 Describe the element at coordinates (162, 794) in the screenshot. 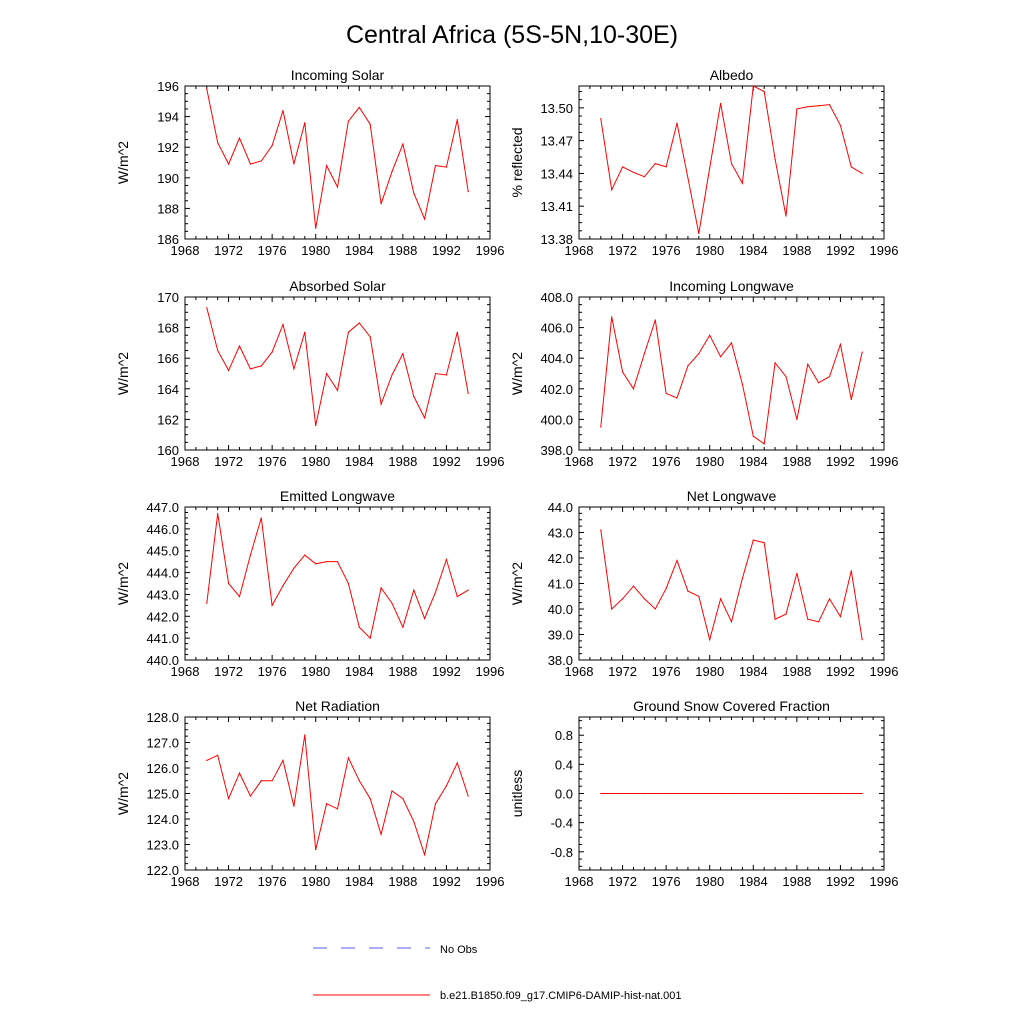

I see `y-tick-label: 125.0` at that location.